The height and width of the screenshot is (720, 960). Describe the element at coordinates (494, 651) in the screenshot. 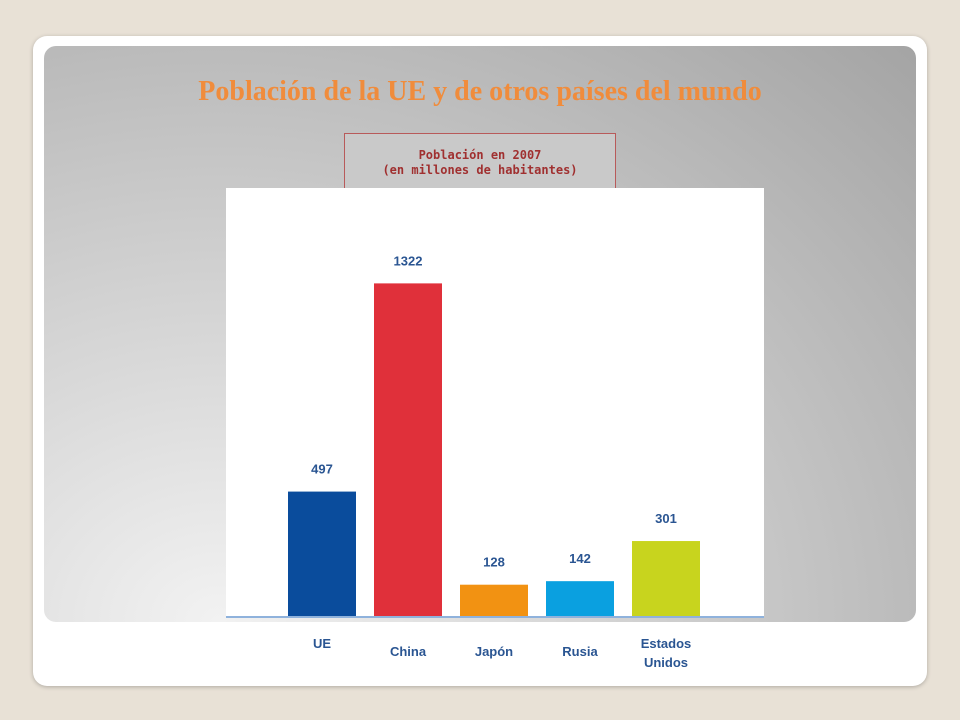

I see `category-label: Japón` at that location.